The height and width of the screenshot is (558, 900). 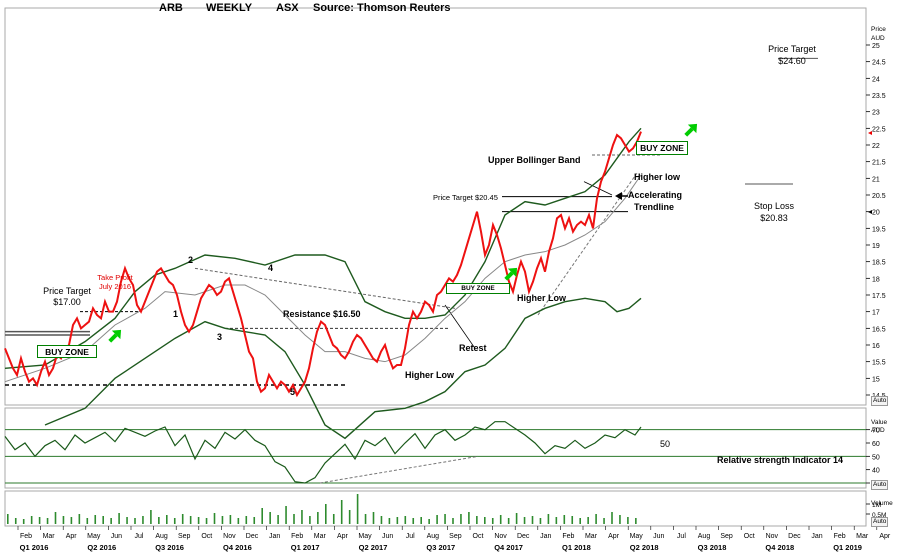 I want to click on price-tick-label: 17, so click(x=876, y=313).